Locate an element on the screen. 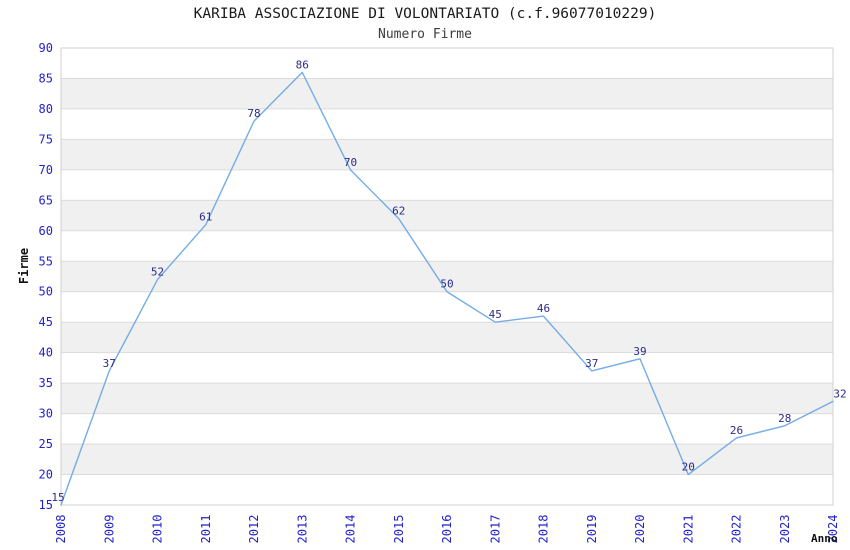  data-label: 15 is located at coordinates (57, 497).